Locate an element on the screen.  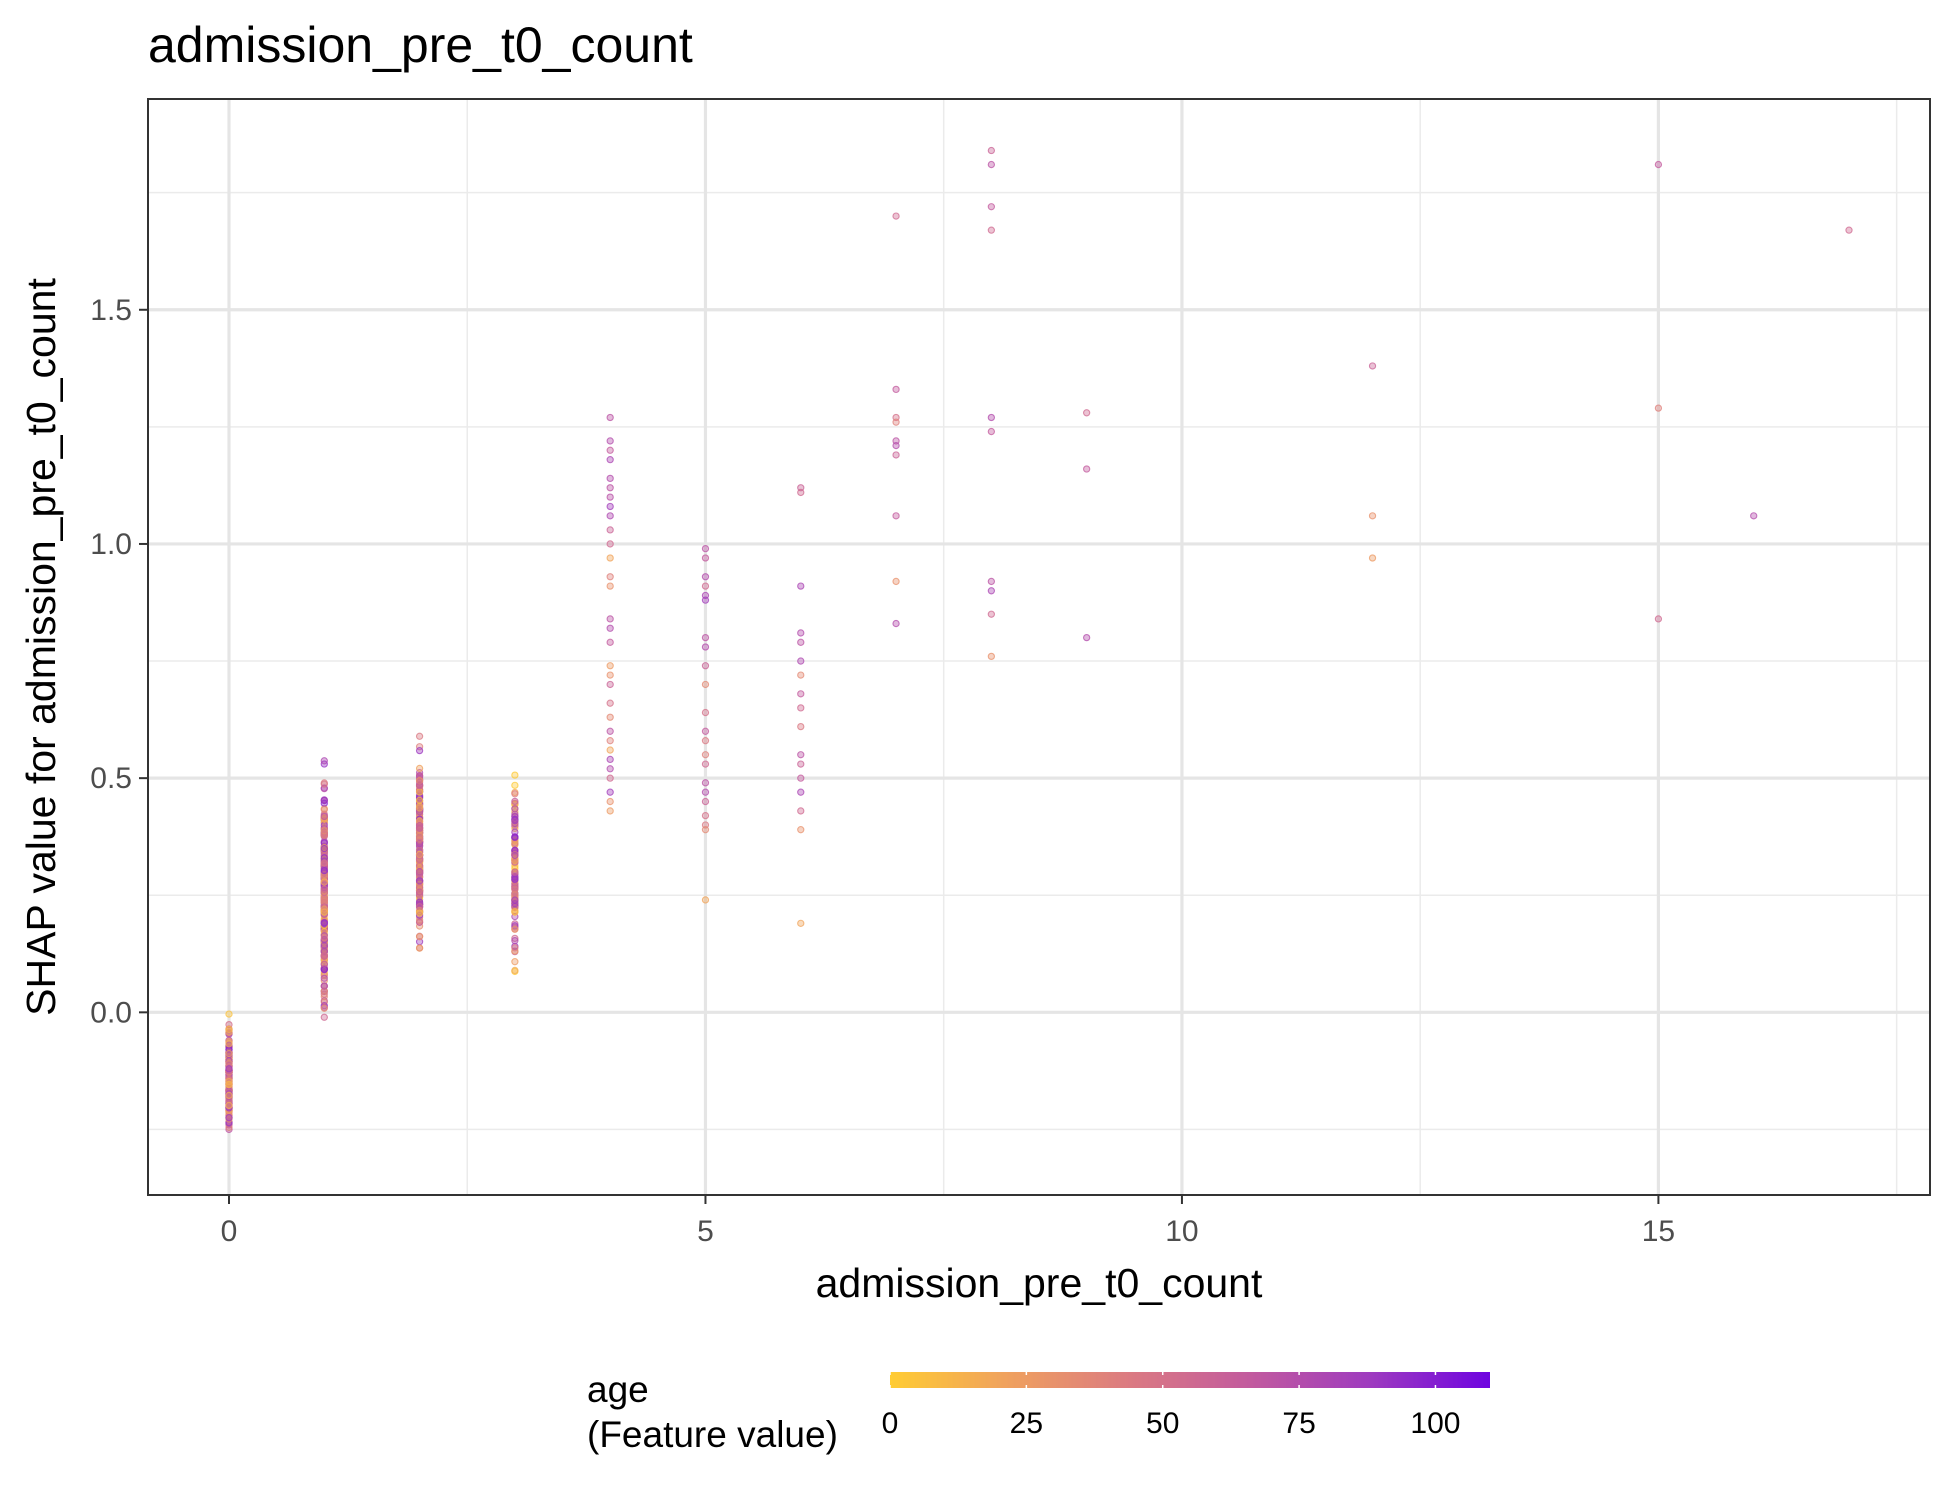
legend-tick-label: 75 is located at coordinates (1298, 1423).